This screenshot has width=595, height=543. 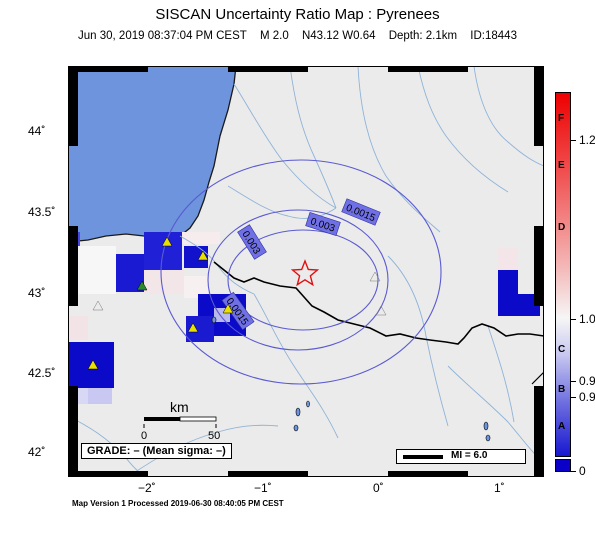 I want to click on mi-line-symbol, so click(x=423, y=457).